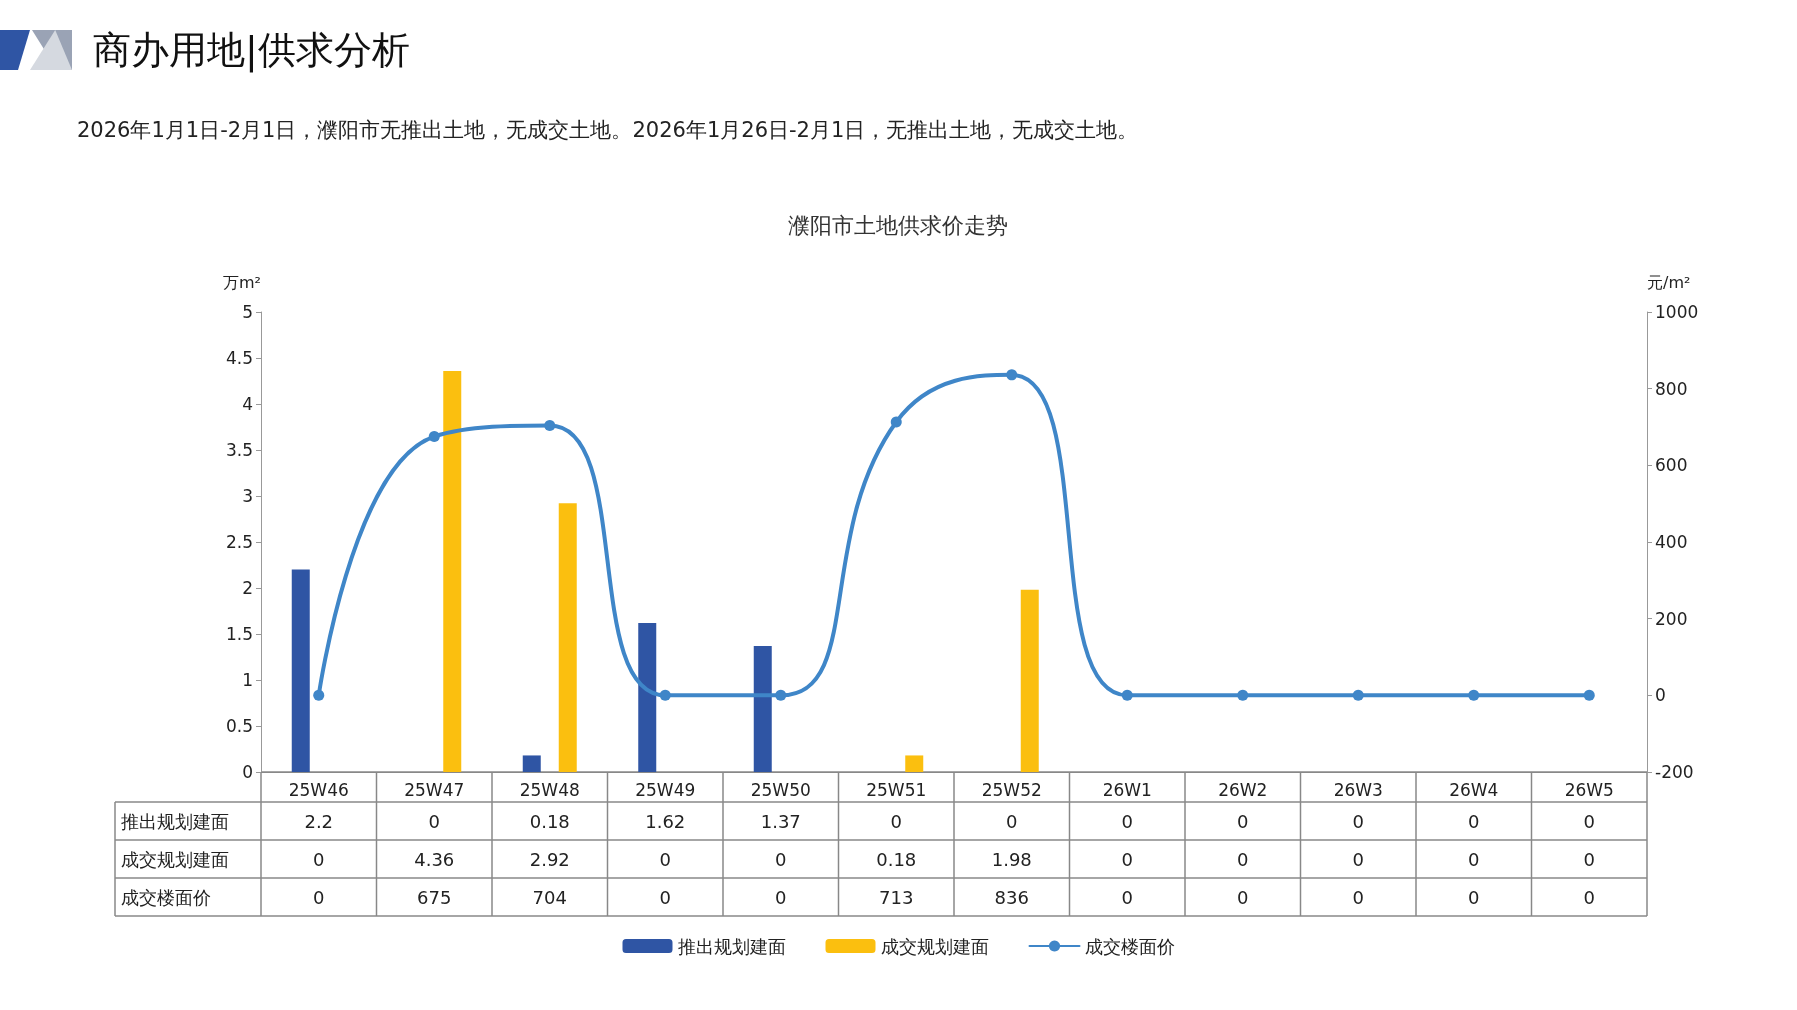 Image resolution: width=1797 pixels, height=1010 pixels. I want to click on data-label: 1.62, so click(665, 821).